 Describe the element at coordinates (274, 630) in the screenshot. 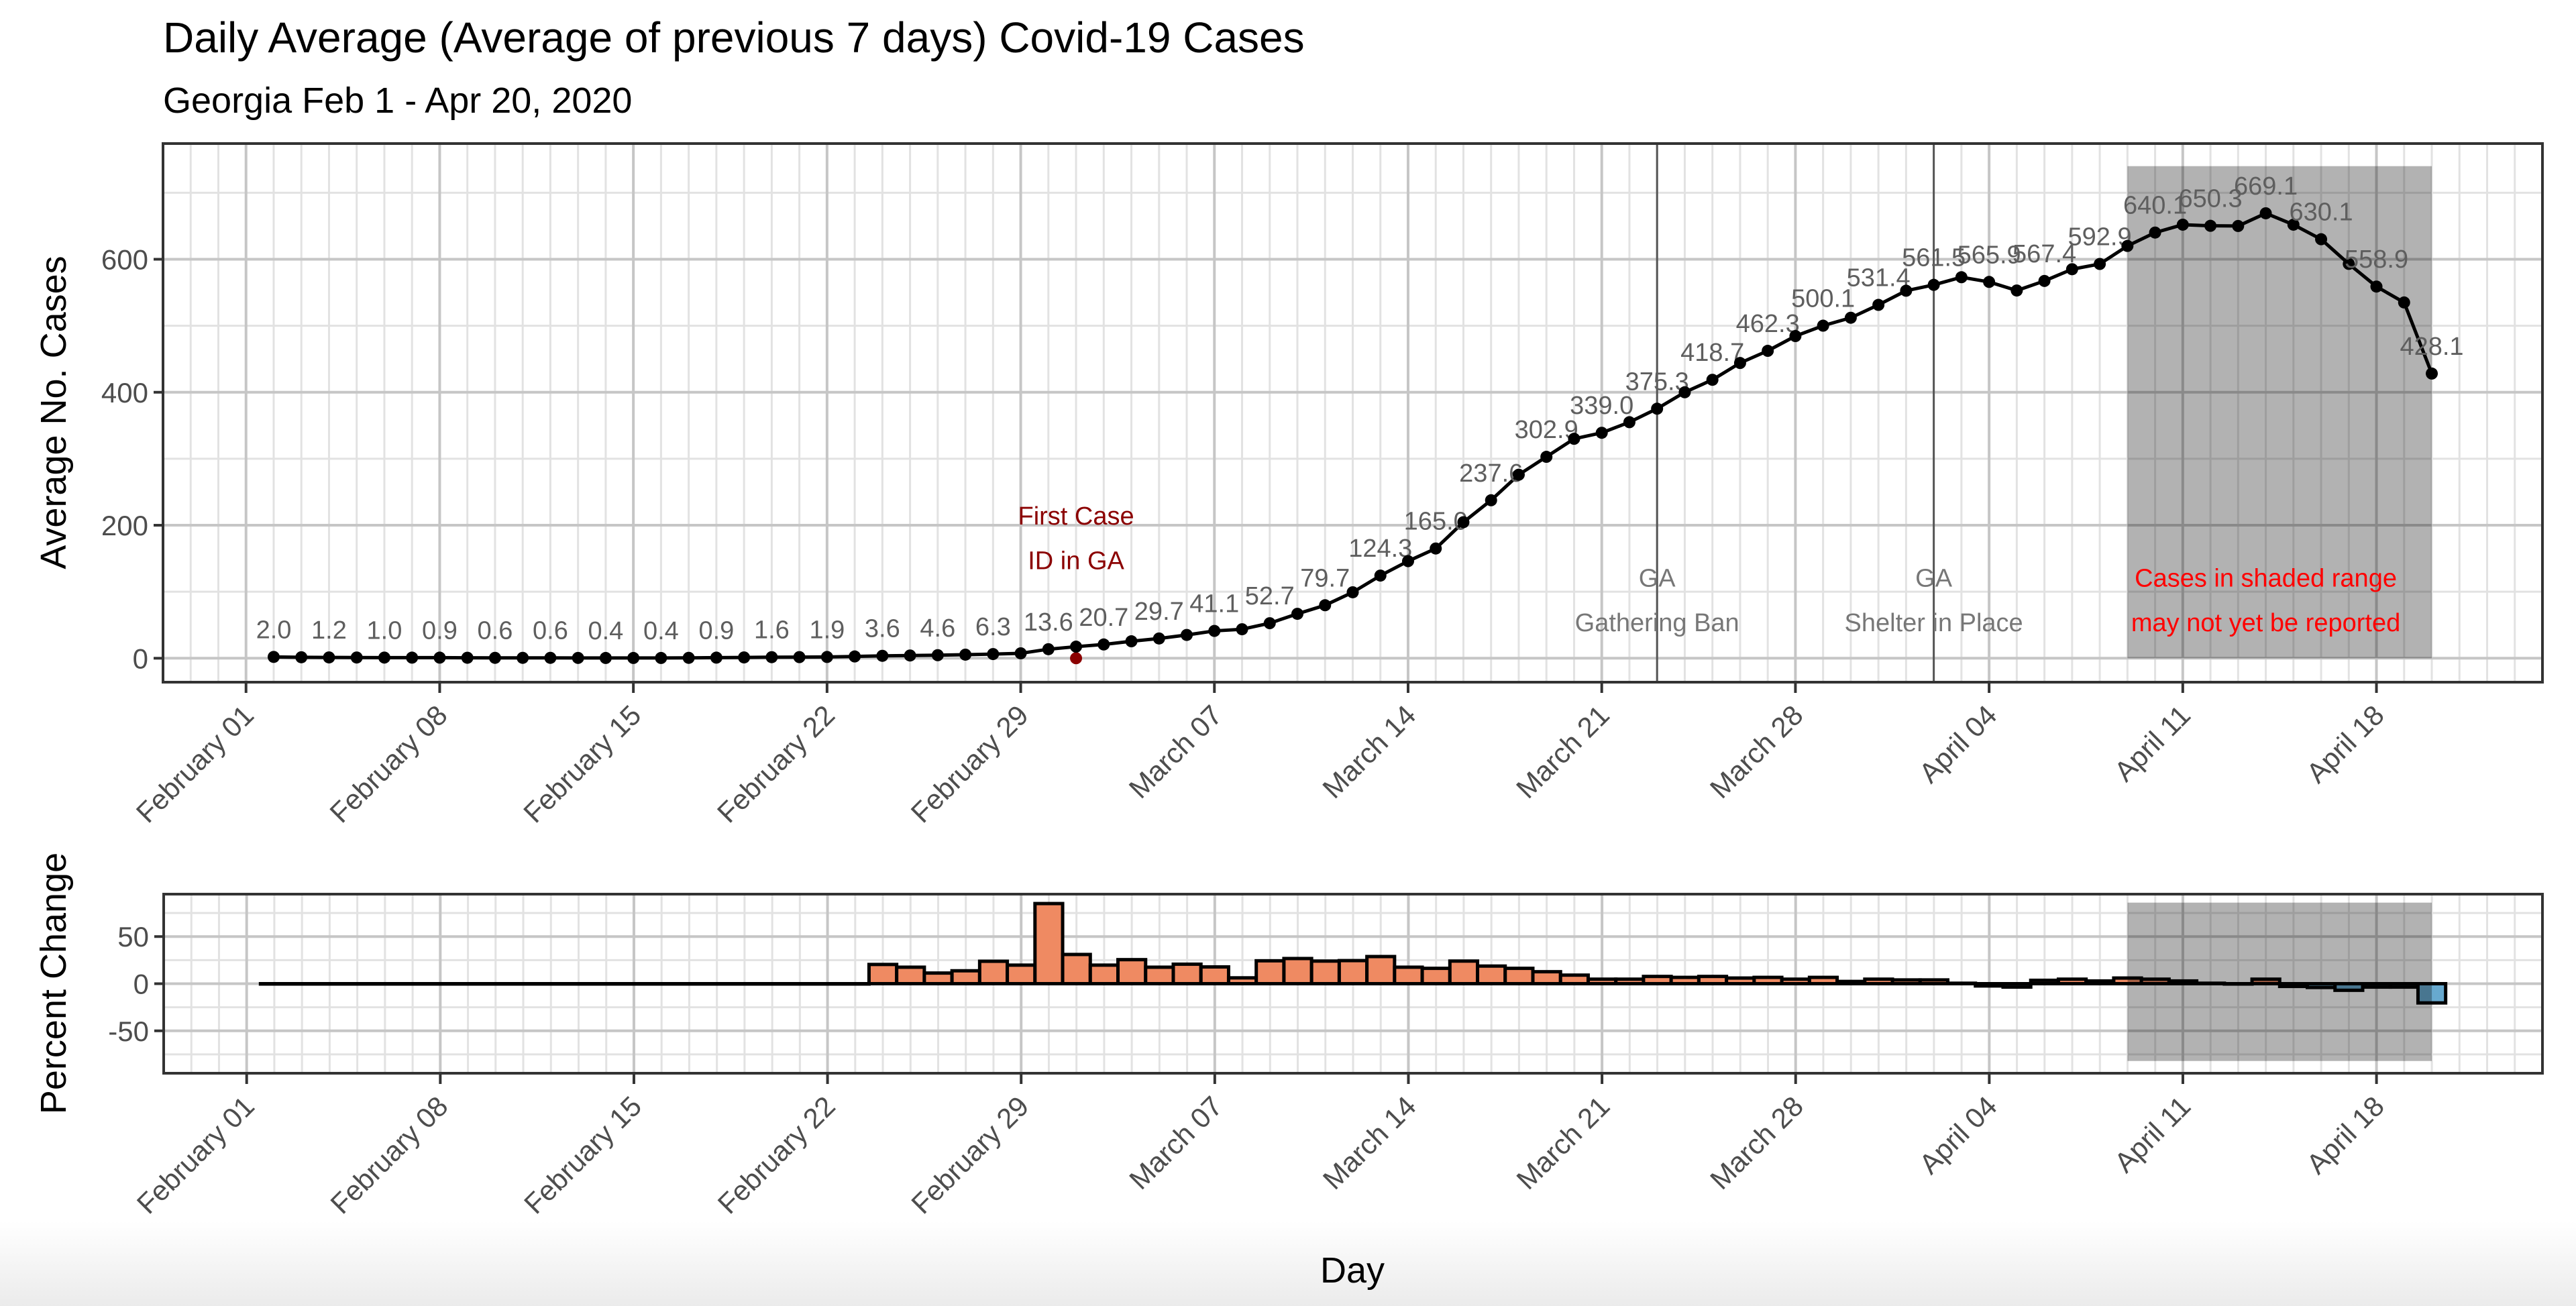

I see `data-label: 2.0` at that location.